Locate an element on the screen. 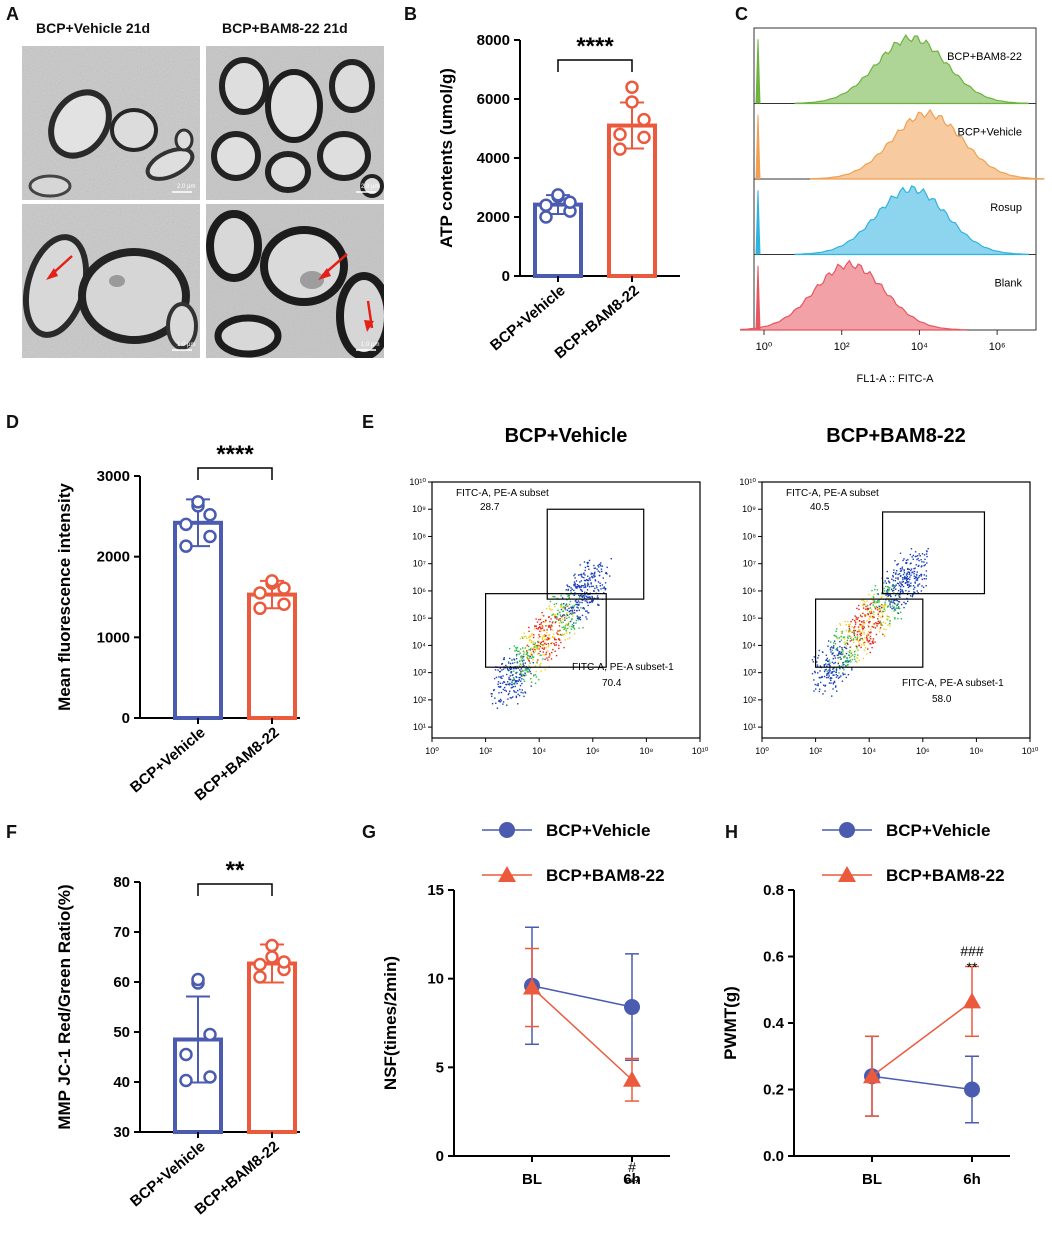  panel-label-h: H is located at coordinates (731, 832).